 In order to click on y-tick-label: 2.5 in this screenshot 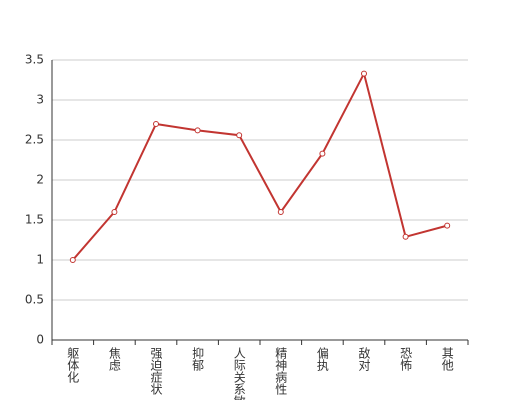, I will do `click(34, 140)`.